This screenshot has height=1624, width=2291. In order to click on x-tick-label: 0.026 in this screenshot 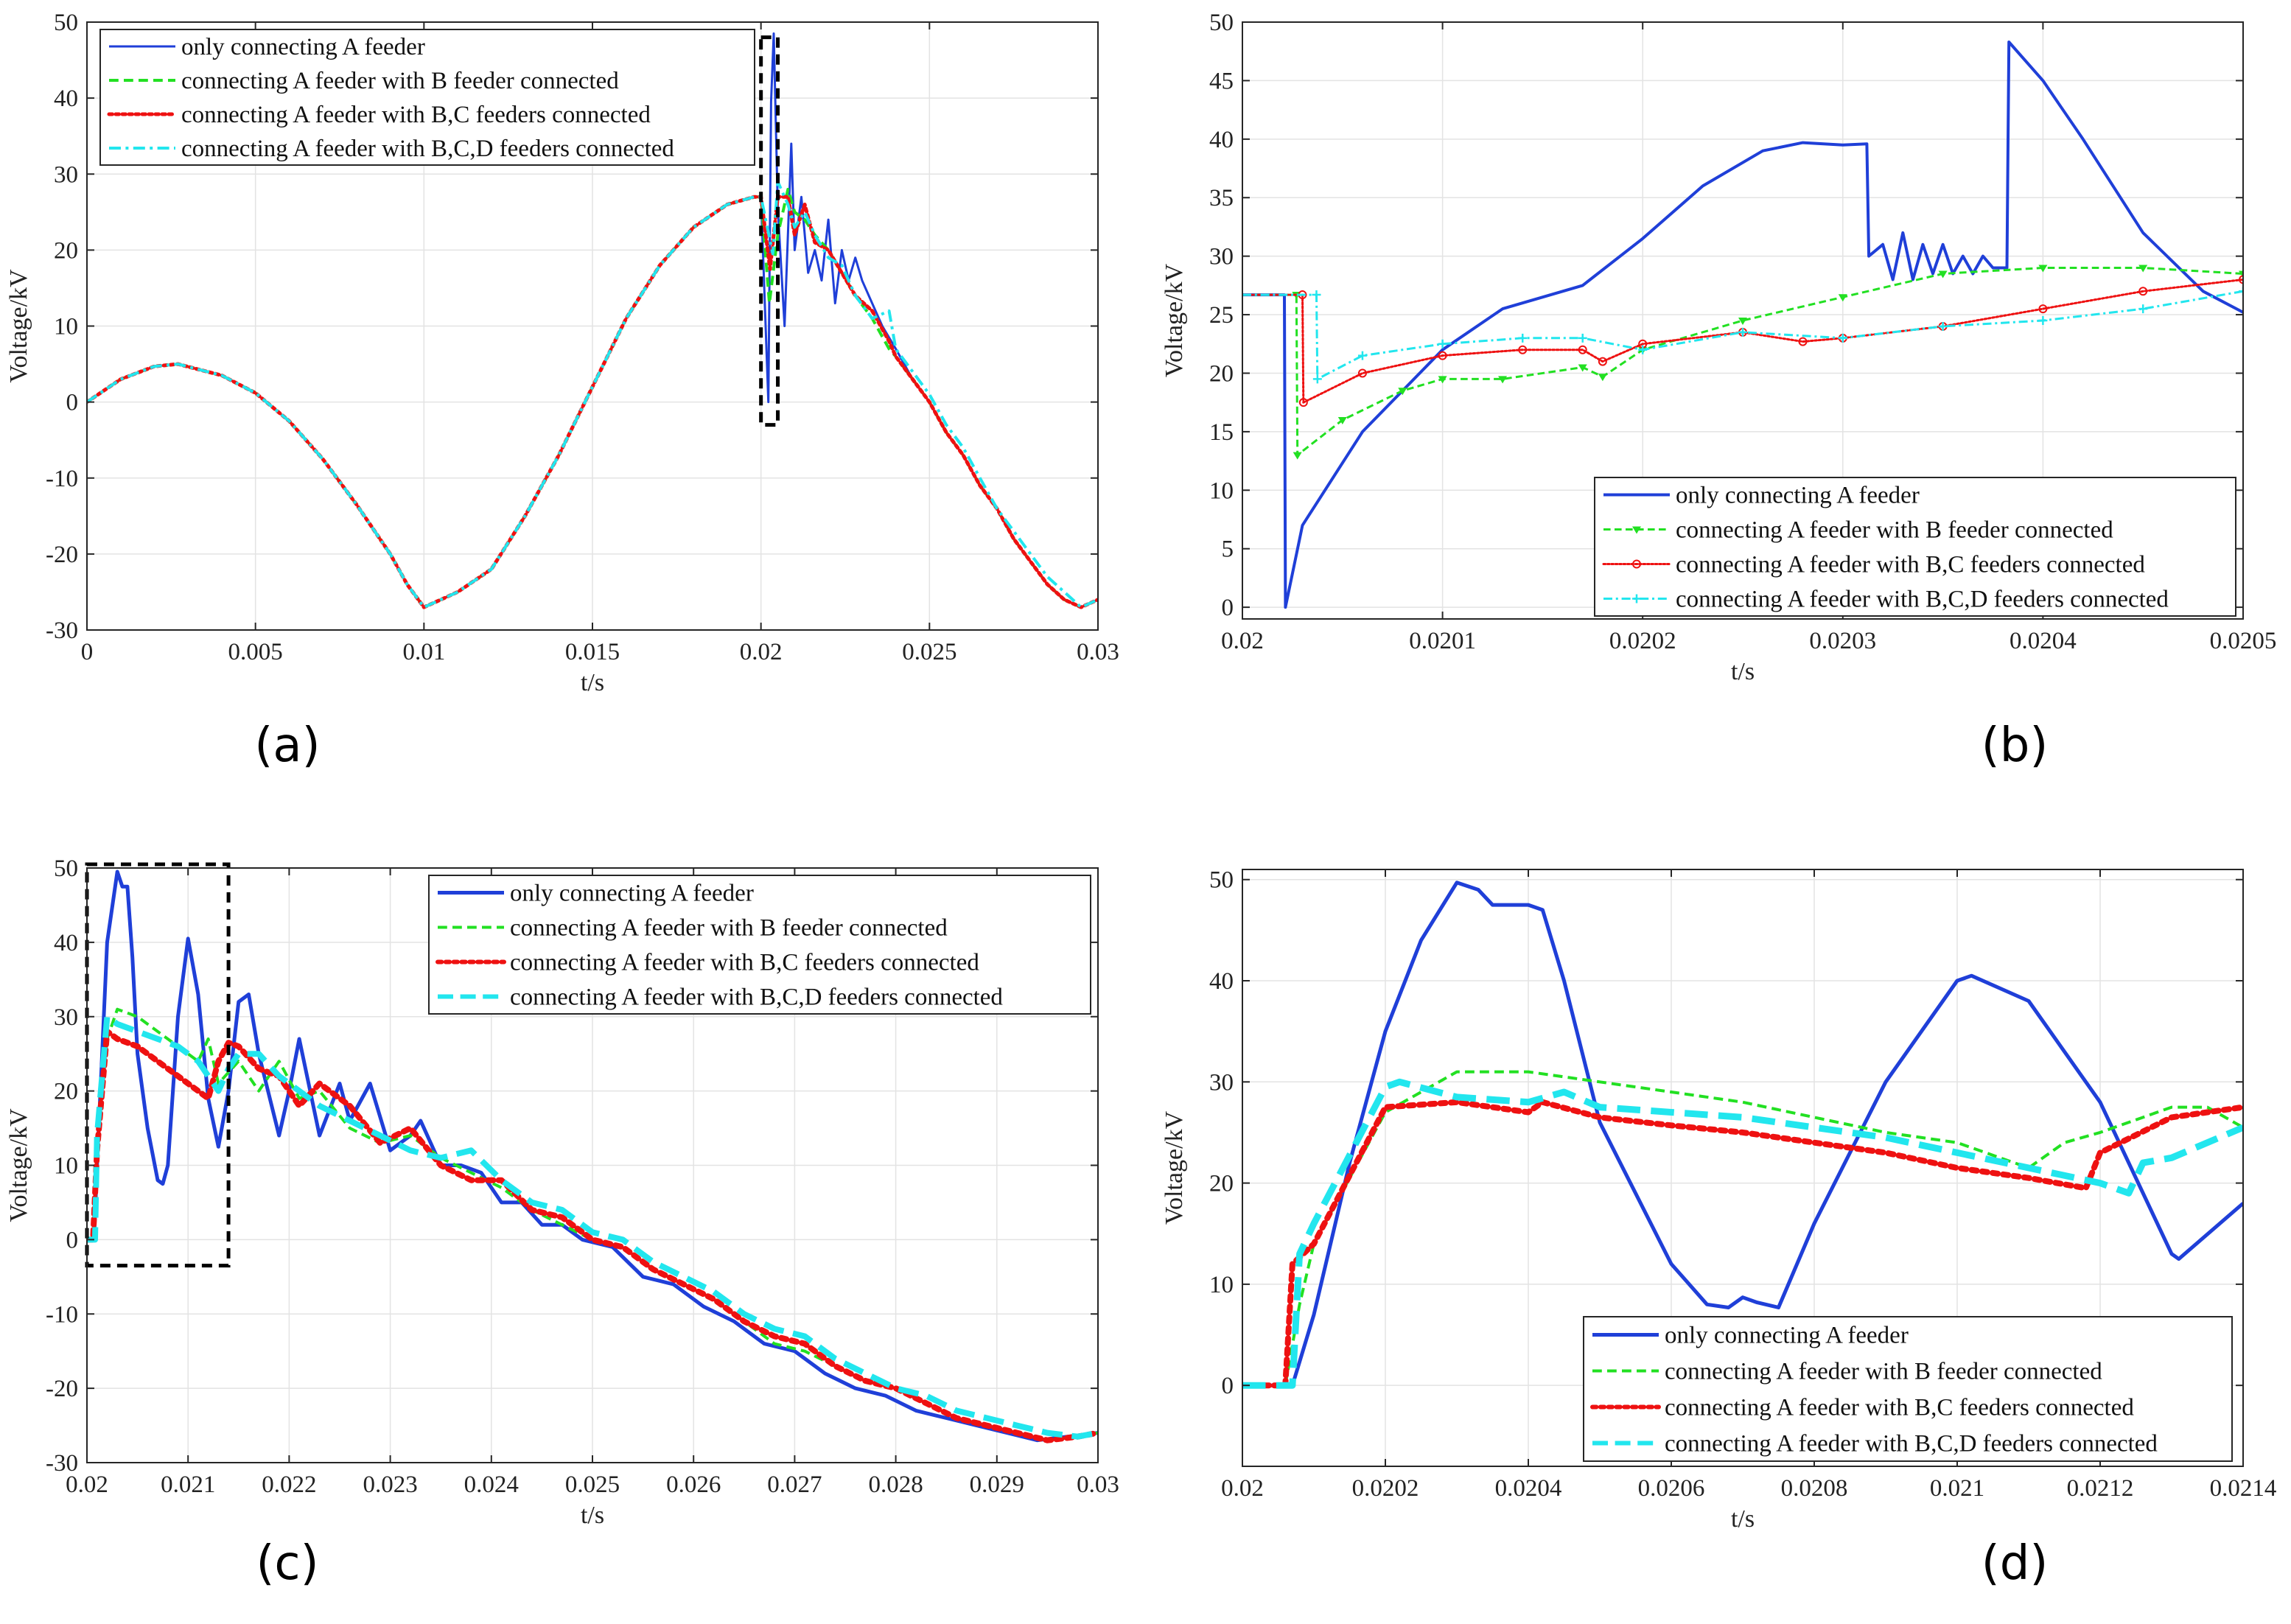, I will do `click(693, 1484)`.